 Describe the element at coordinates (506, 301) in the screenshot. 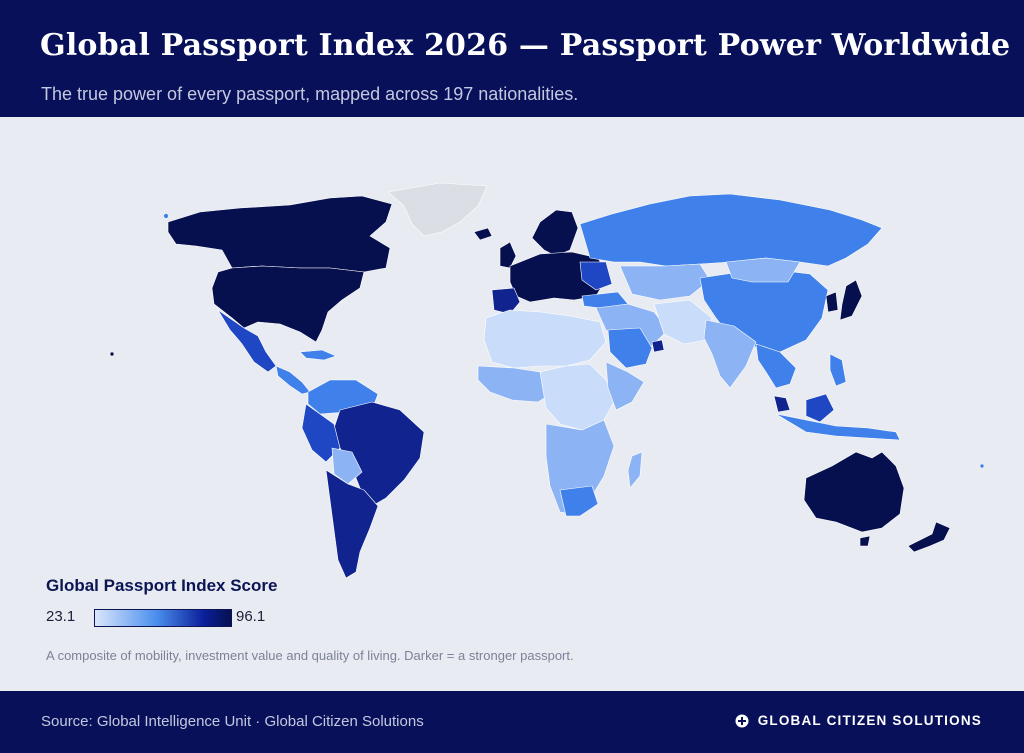

I see `region-iberia` at that location.